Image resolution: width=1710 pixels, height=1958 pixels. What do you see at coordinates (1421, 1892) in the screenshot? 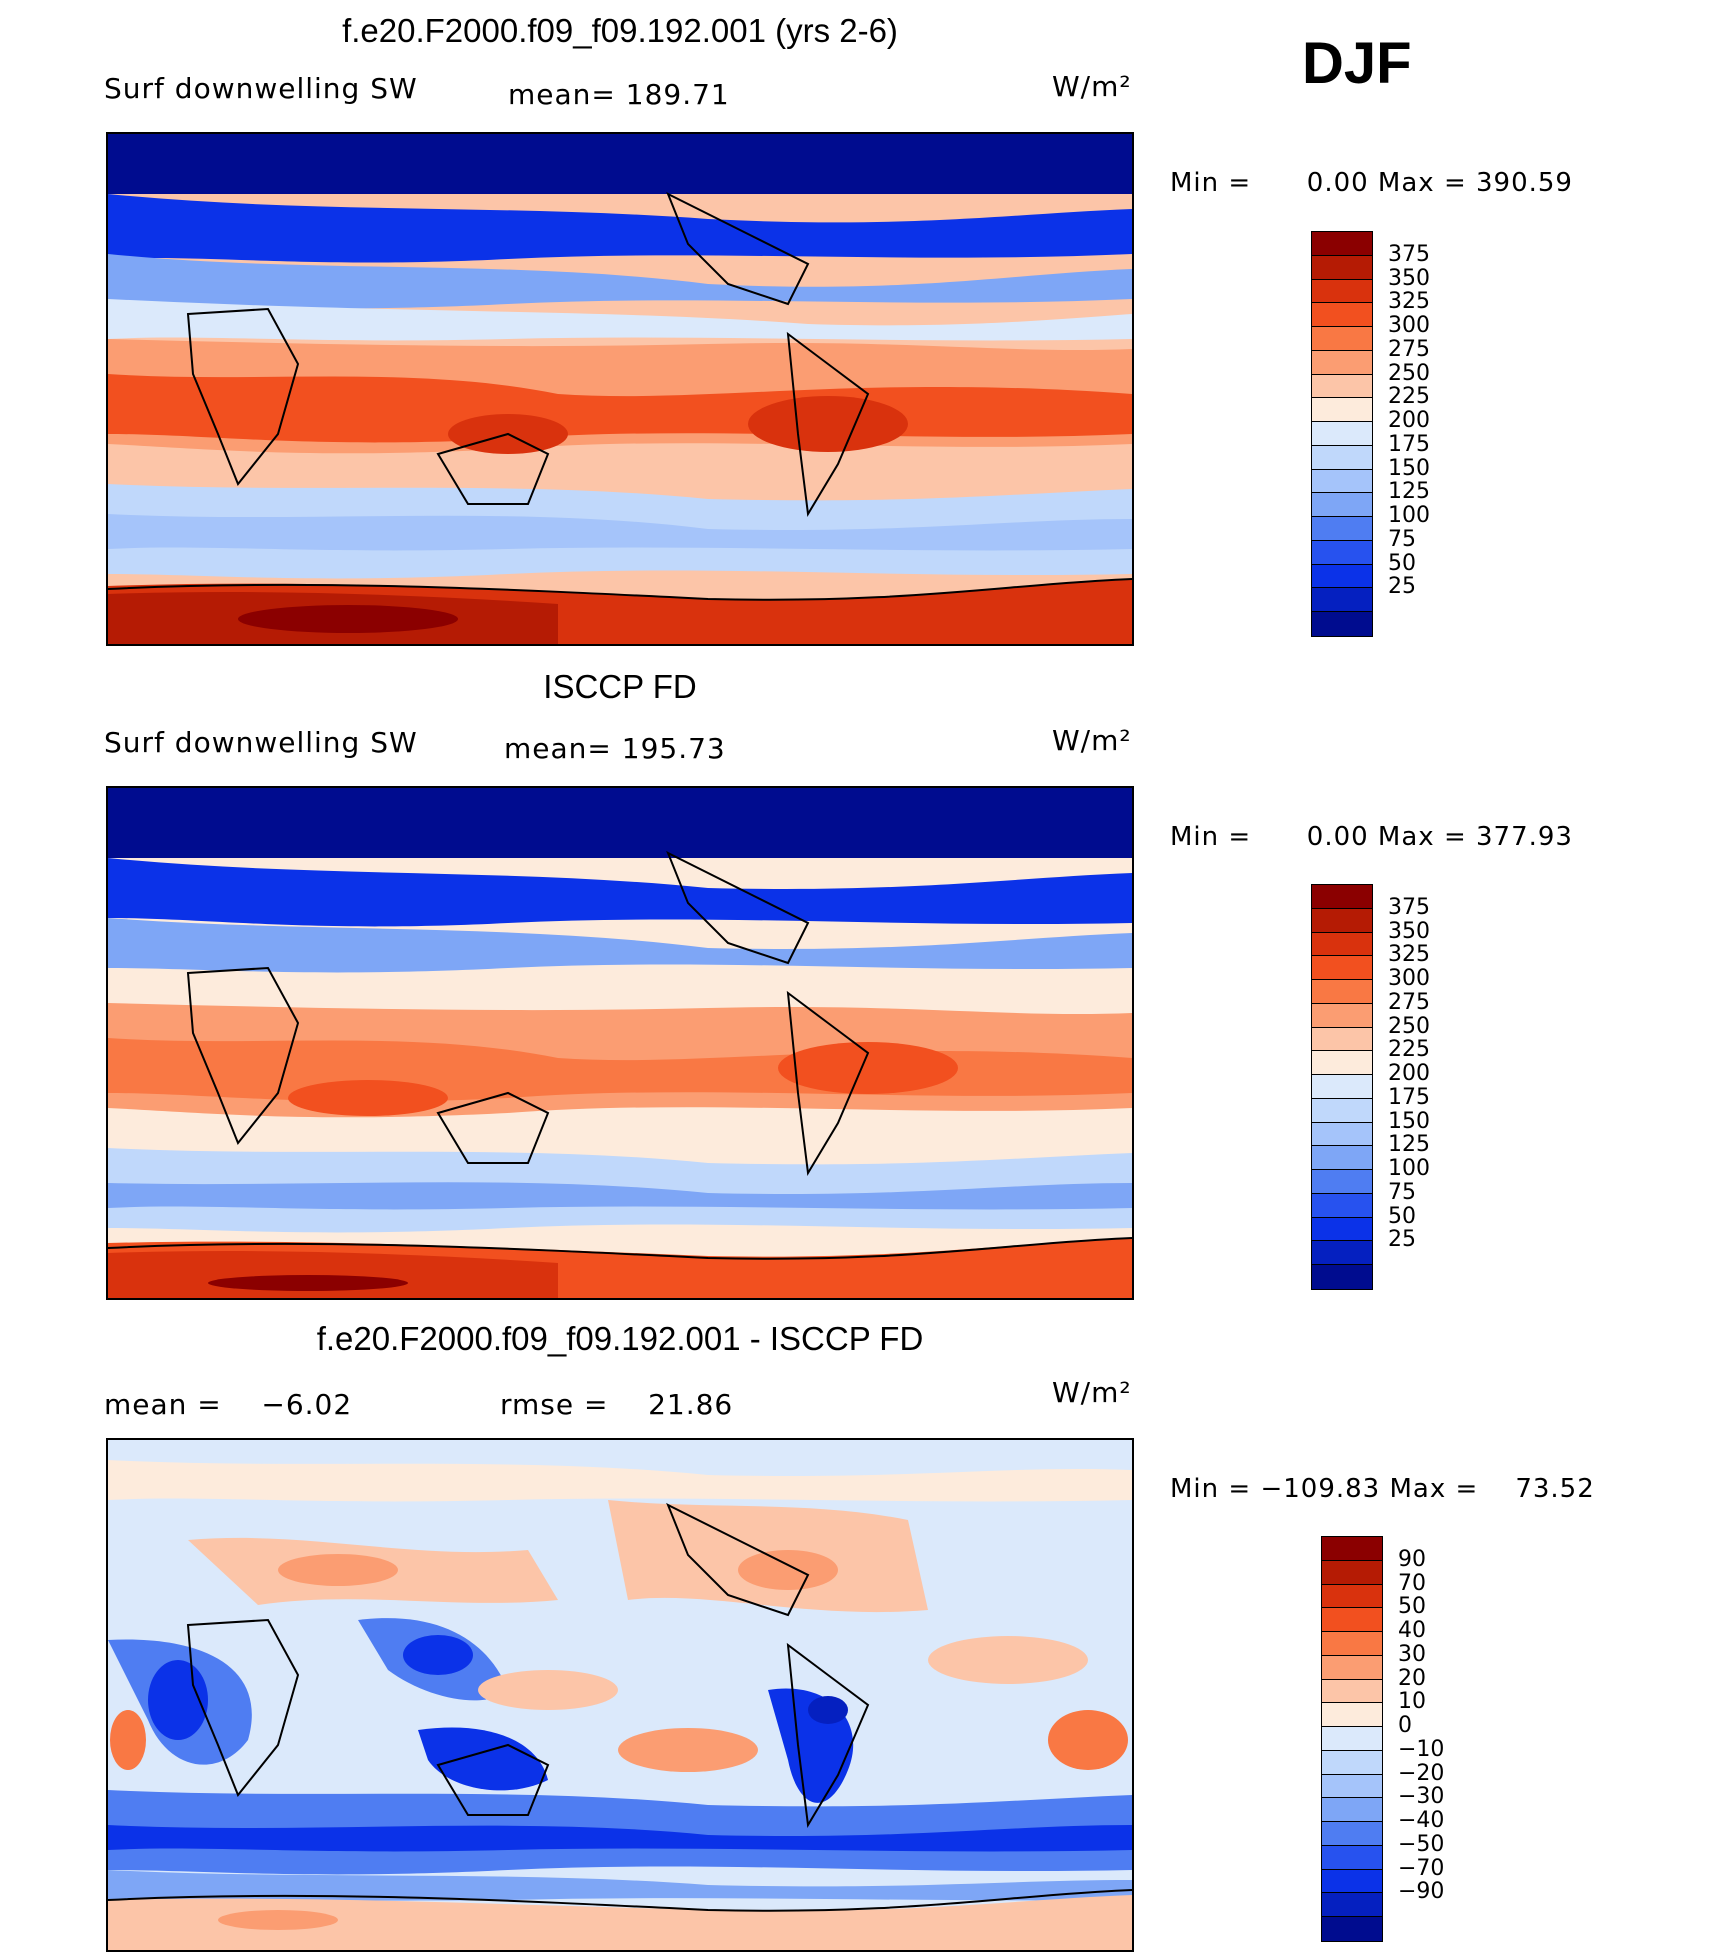
I see `colorbar-tick-label: −90` at bounding box center [1421, 1892].